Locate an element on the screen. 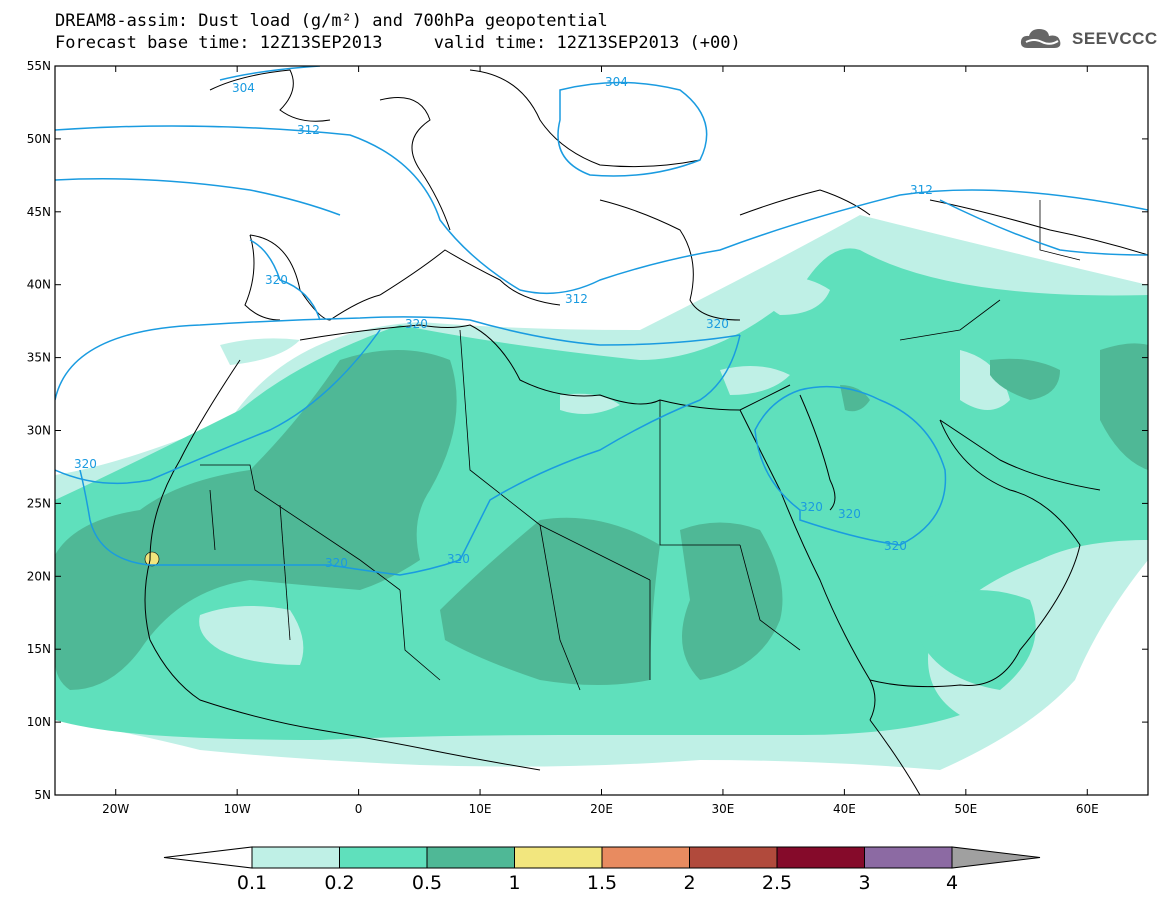 This screenshot has height=907, width=1165. logo-text: SEEVCCC is located at coordinates (1115, 38).